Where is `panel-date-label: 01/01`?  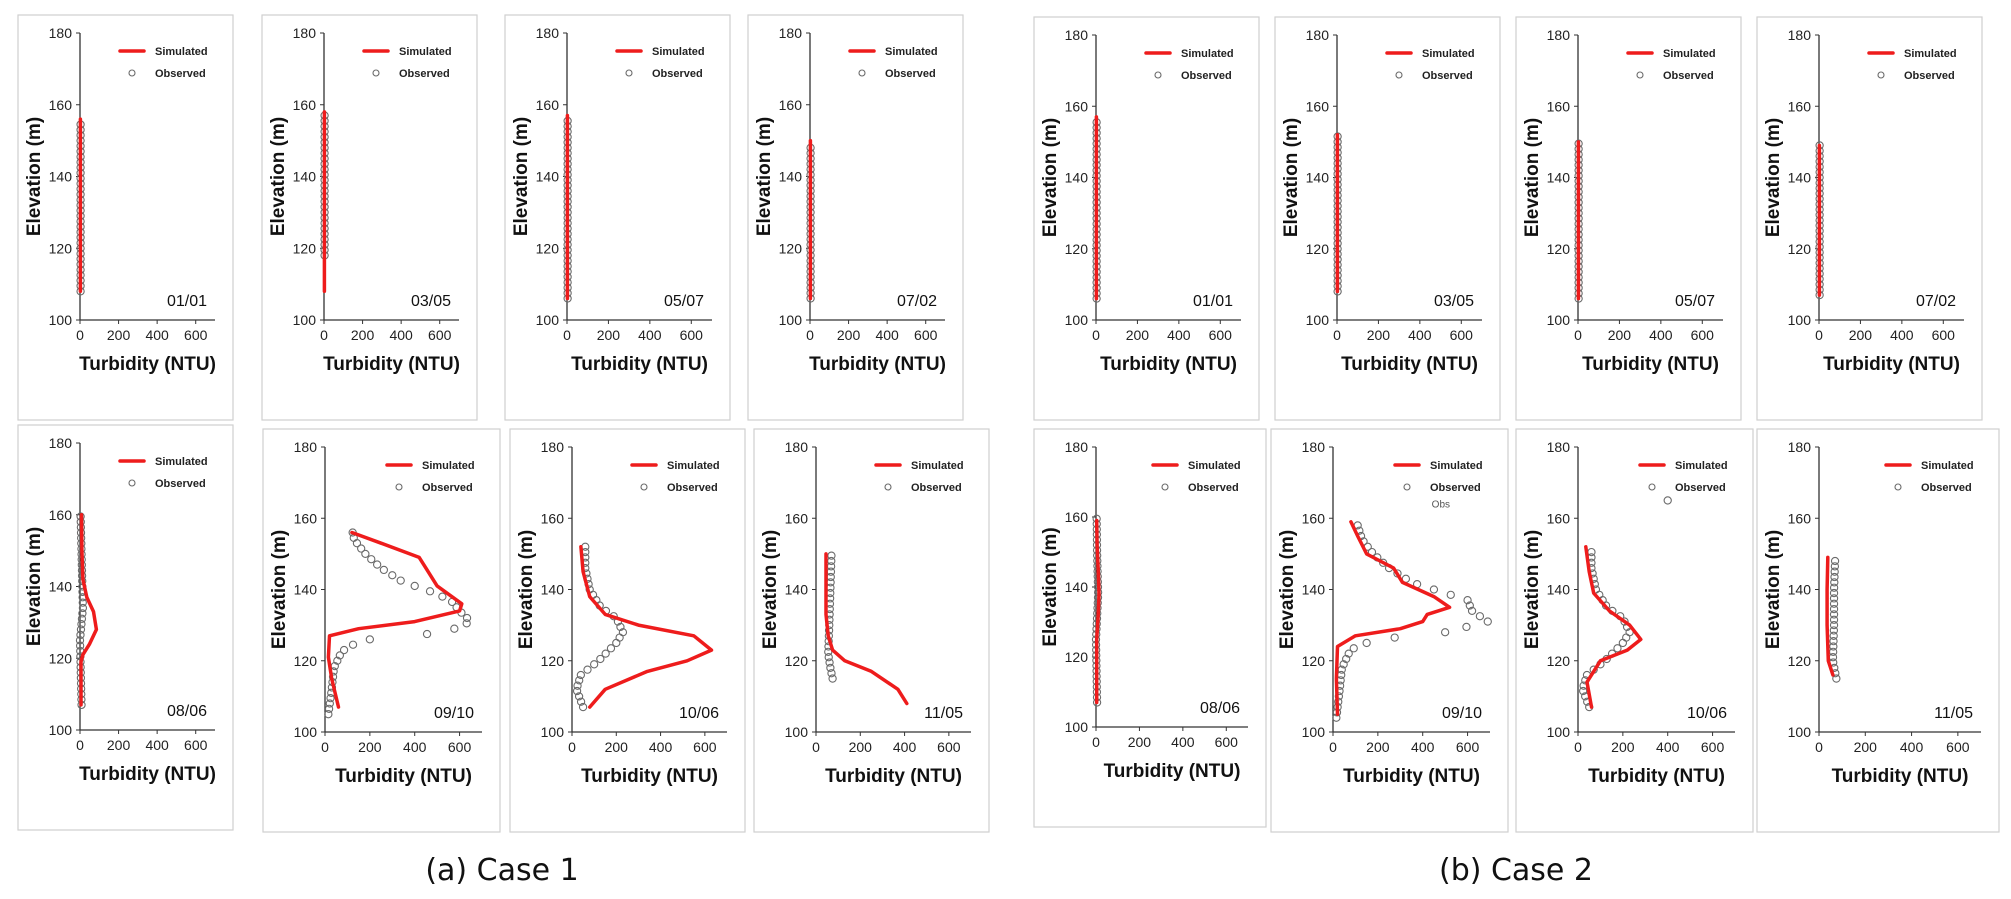 panel-date-label: 01/01 is located at coordinates (187, 301).